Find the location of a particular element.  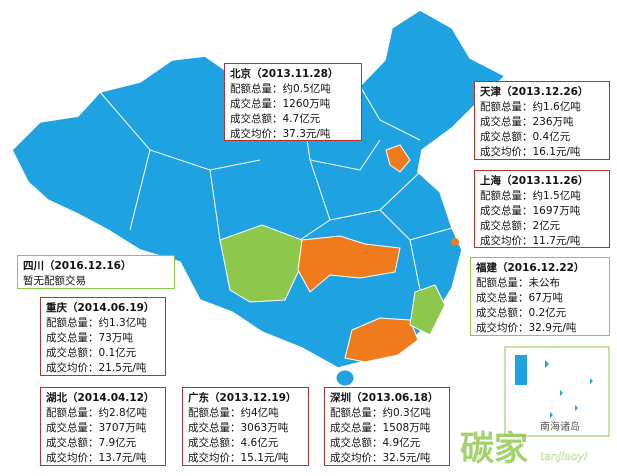

box-line: 配额总量：约1.5亿吨 is located at coordinates (530, 196).